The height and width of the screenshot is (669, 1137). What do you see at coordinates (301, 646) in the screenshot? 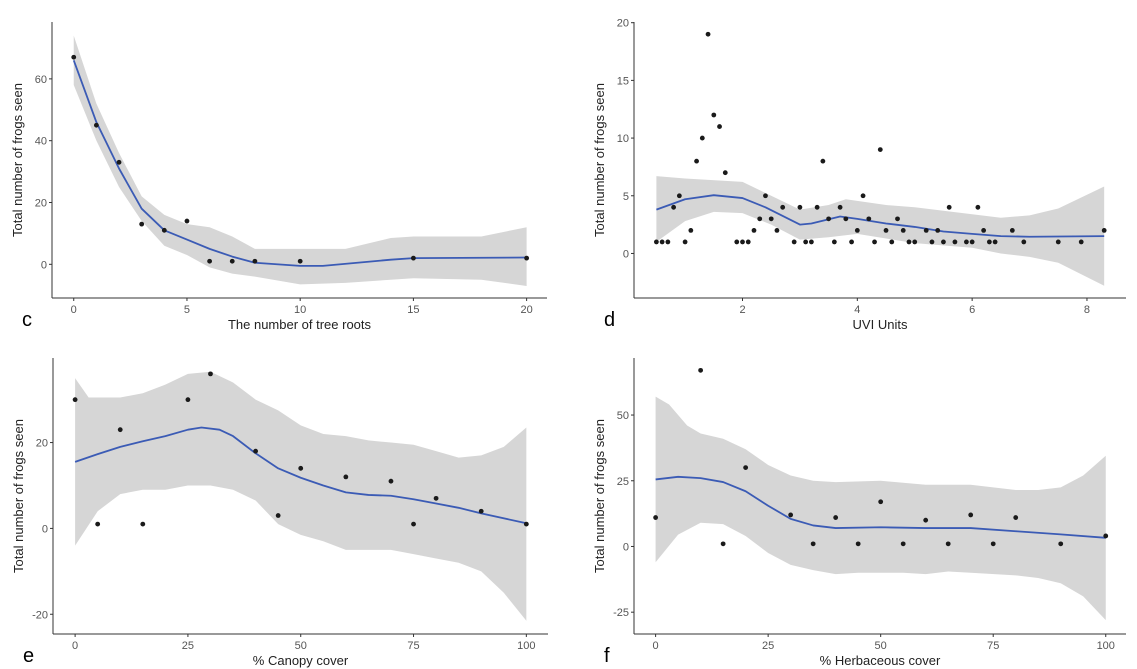
I see `x-tick-label: 50` at bounding box center [301, 646].